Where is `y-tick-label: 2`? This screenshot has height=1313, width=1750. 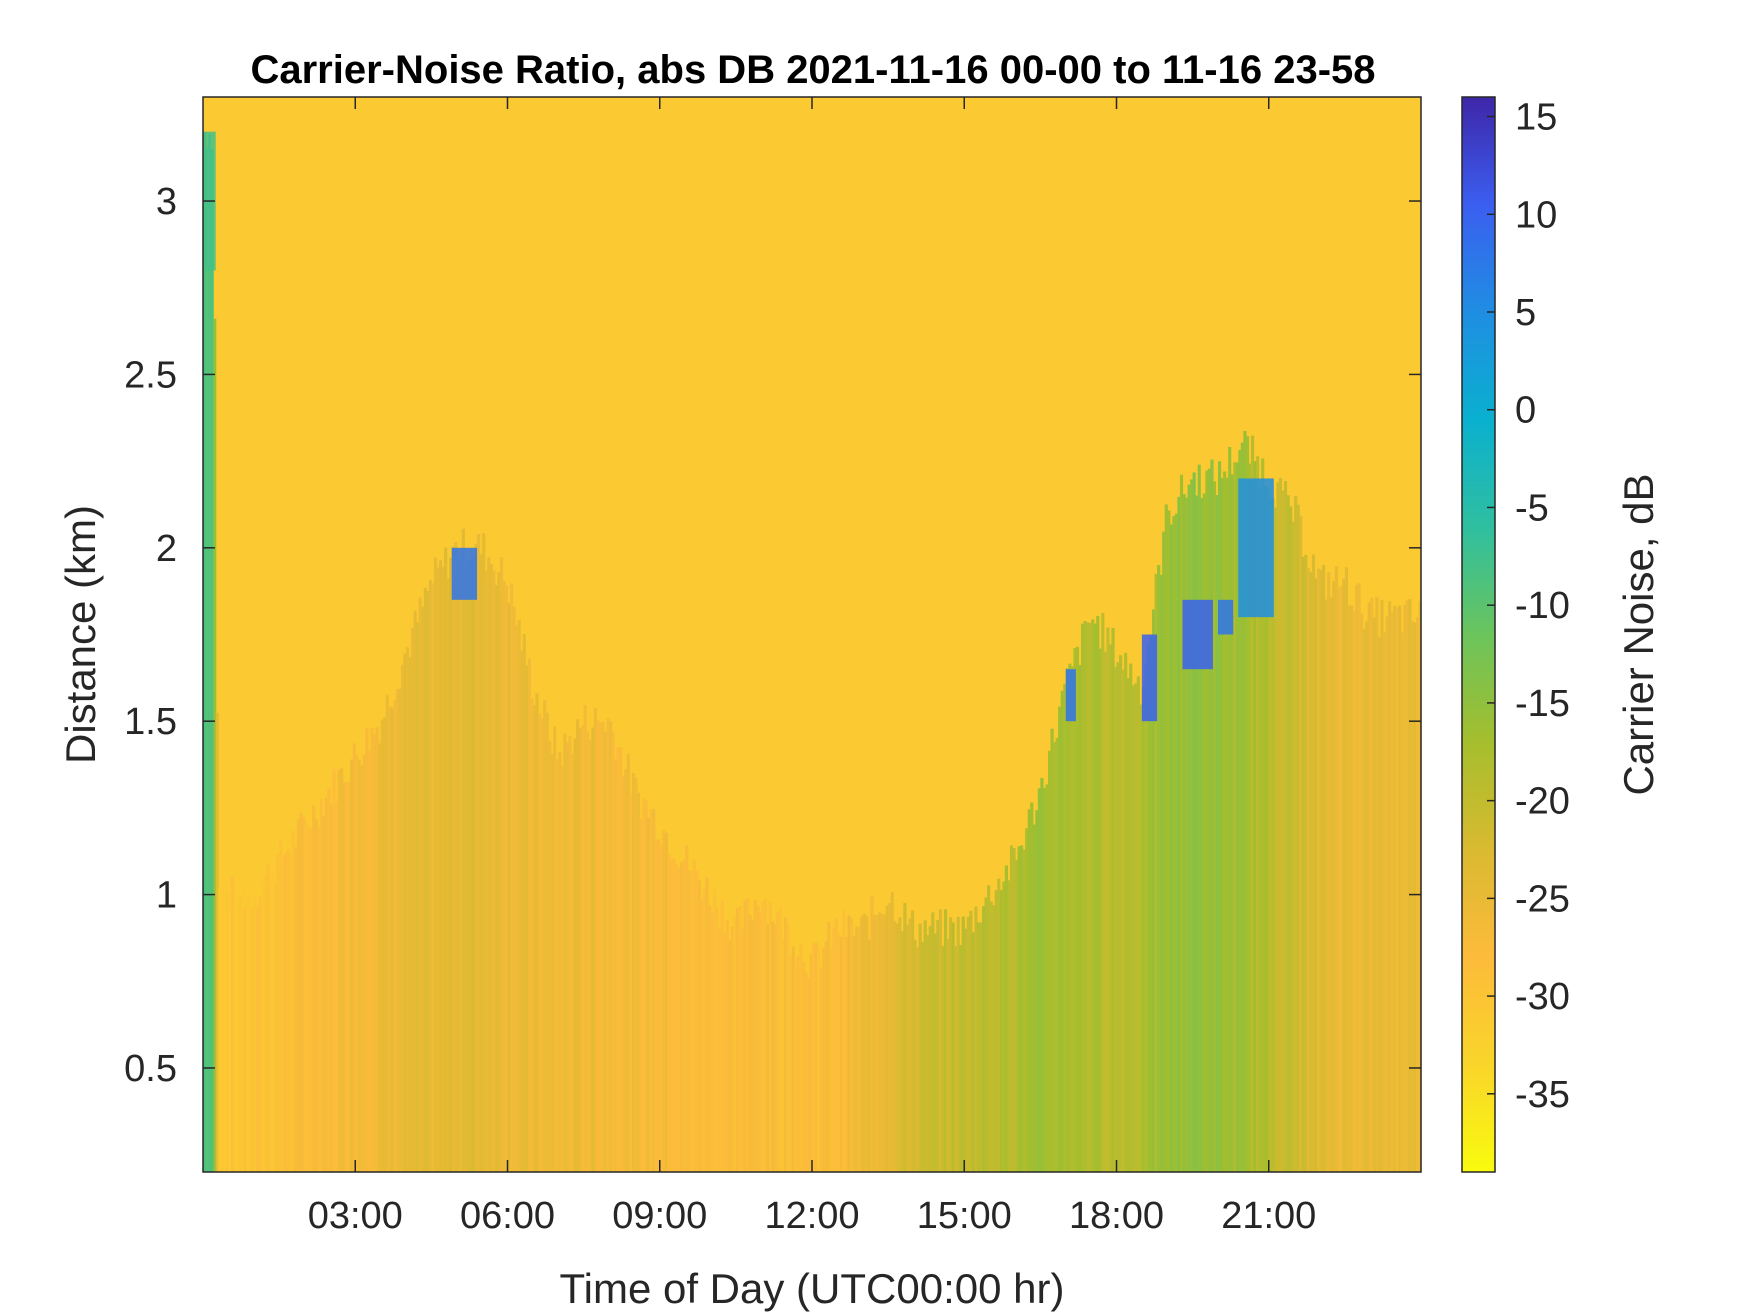 y-tick-label: 2 is located at coordinates (166, 549).